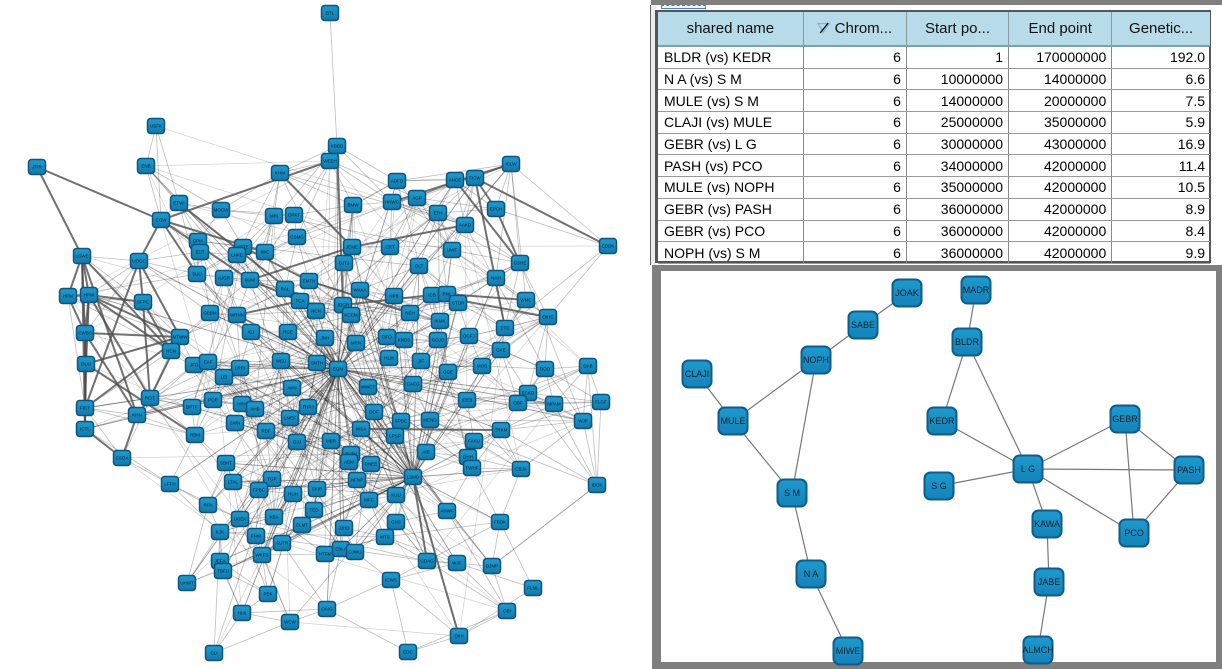 The width and height of the screenshot is (1222, 669). I want to click on svg-text: MRN, so click(356, 343).